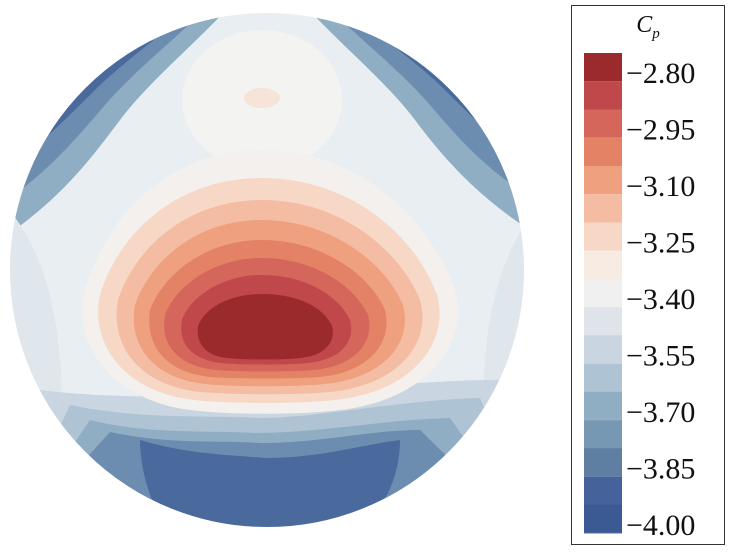 This screenshot has width=731, height=558. What do you see at coordinates (660, 525) in the screenshot?
I see `colorbar-tick-label: −4.00` at bounding box center [660, 525].